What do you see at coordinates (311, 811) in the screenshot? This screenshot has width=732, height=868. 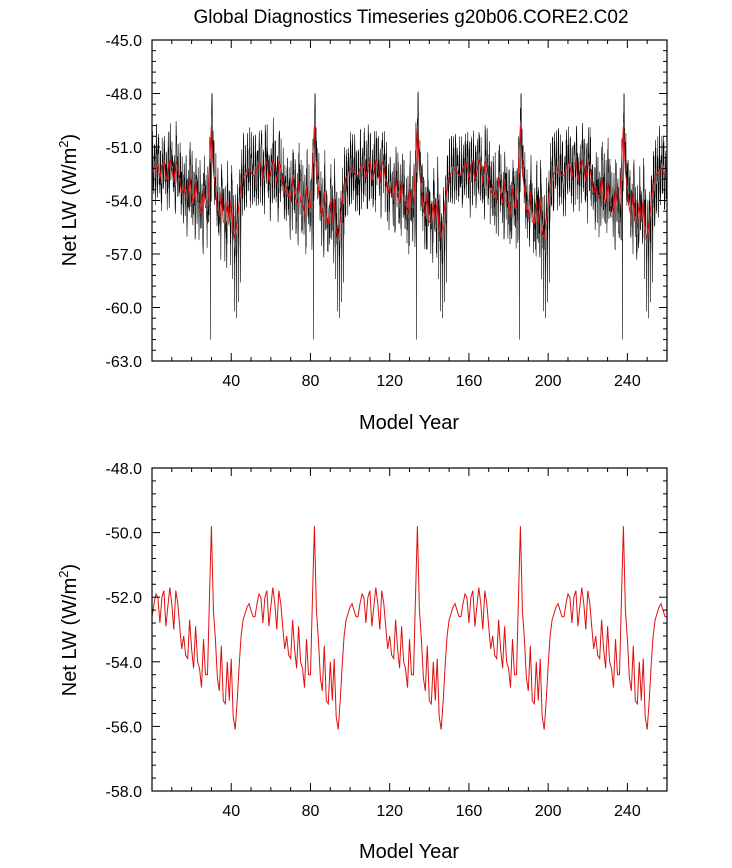 I see `bottom-x-tick-label: 80` at bounding box center [311, 811].